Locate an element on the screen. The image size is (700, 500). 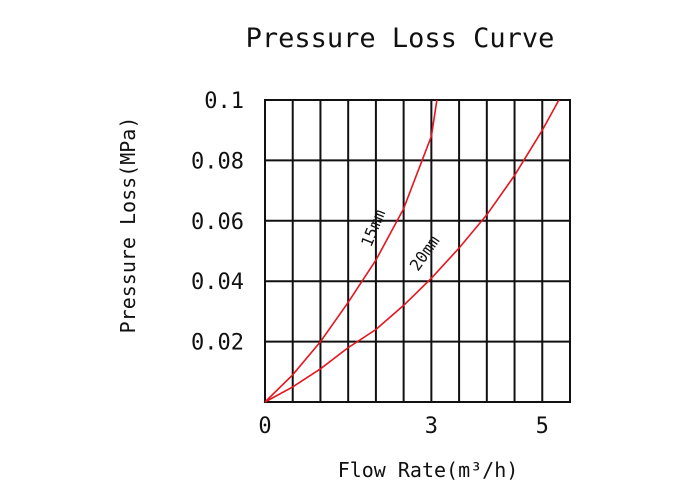
y-tick-label: 0.04 is located at coordinates (217, 282).